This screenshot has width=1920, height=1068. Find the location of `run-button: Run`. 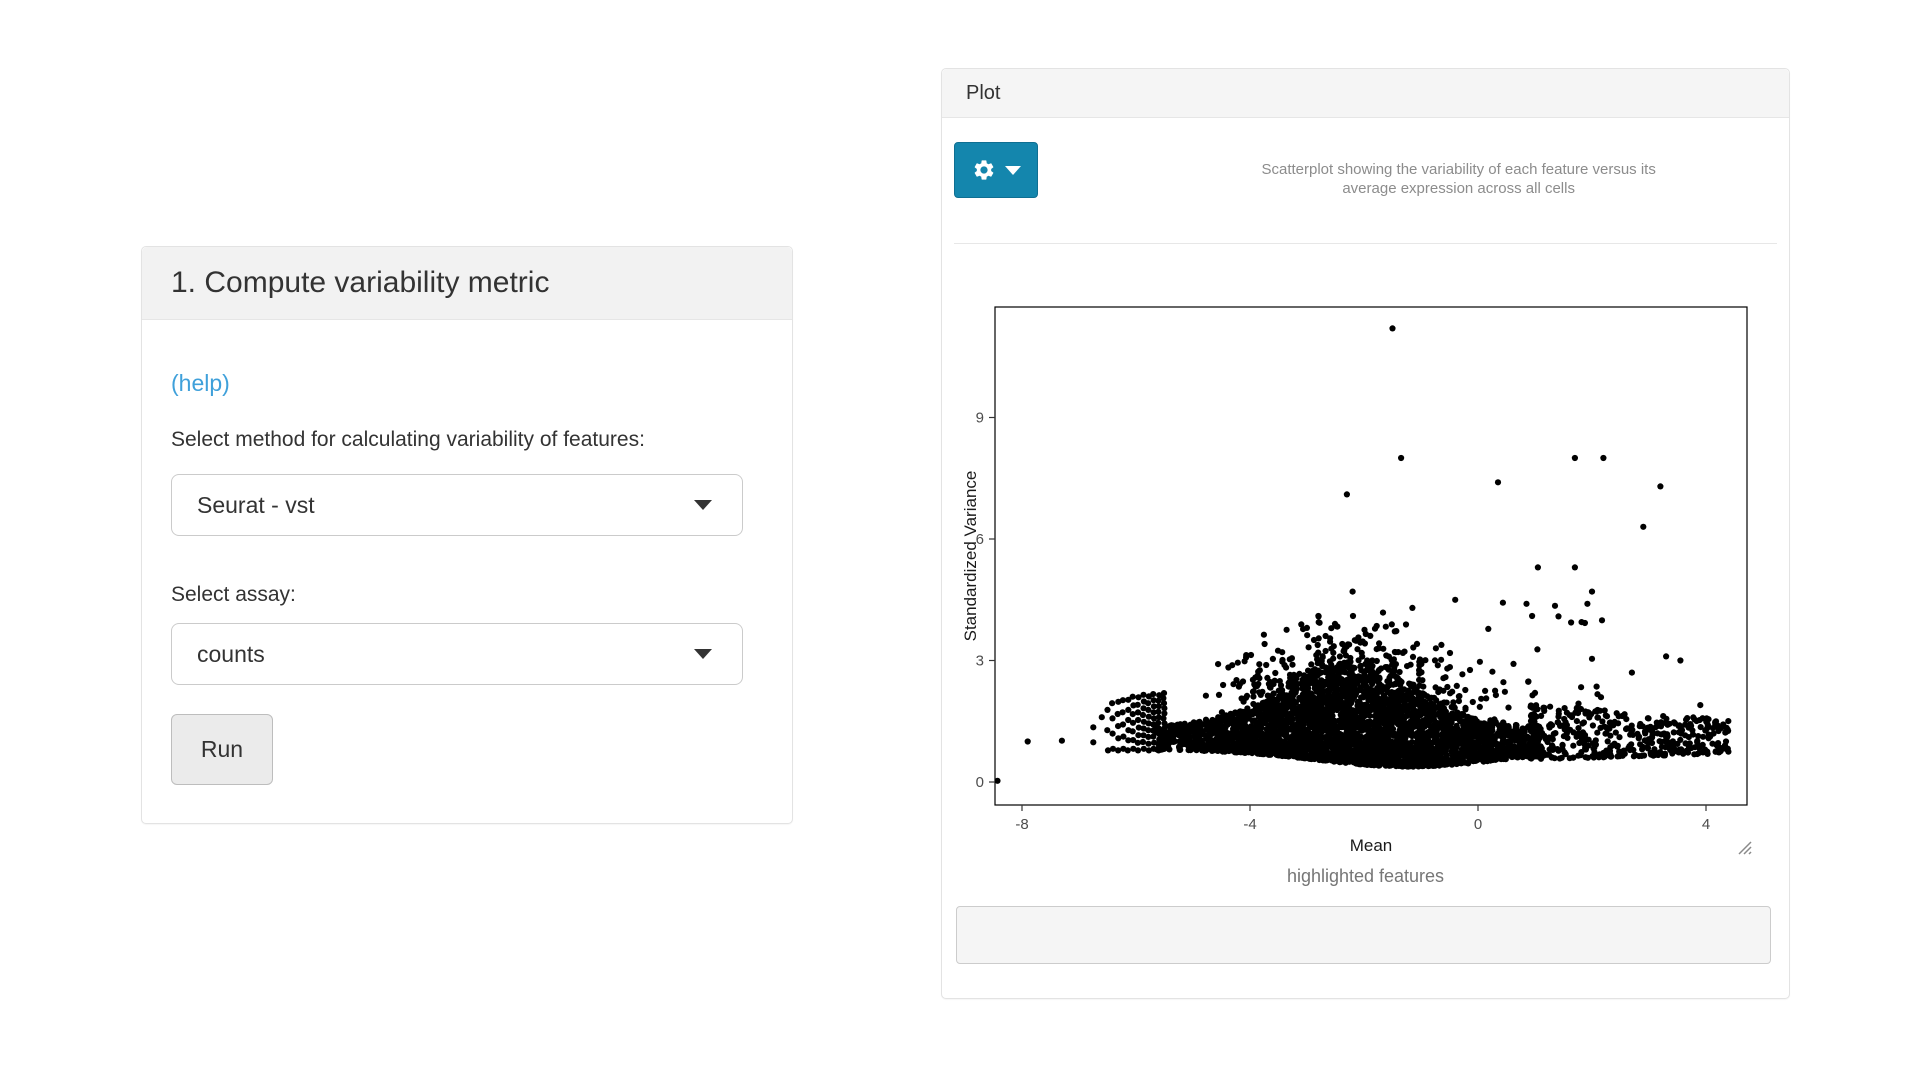

run-button: Run is located at coordinates (222, 749).